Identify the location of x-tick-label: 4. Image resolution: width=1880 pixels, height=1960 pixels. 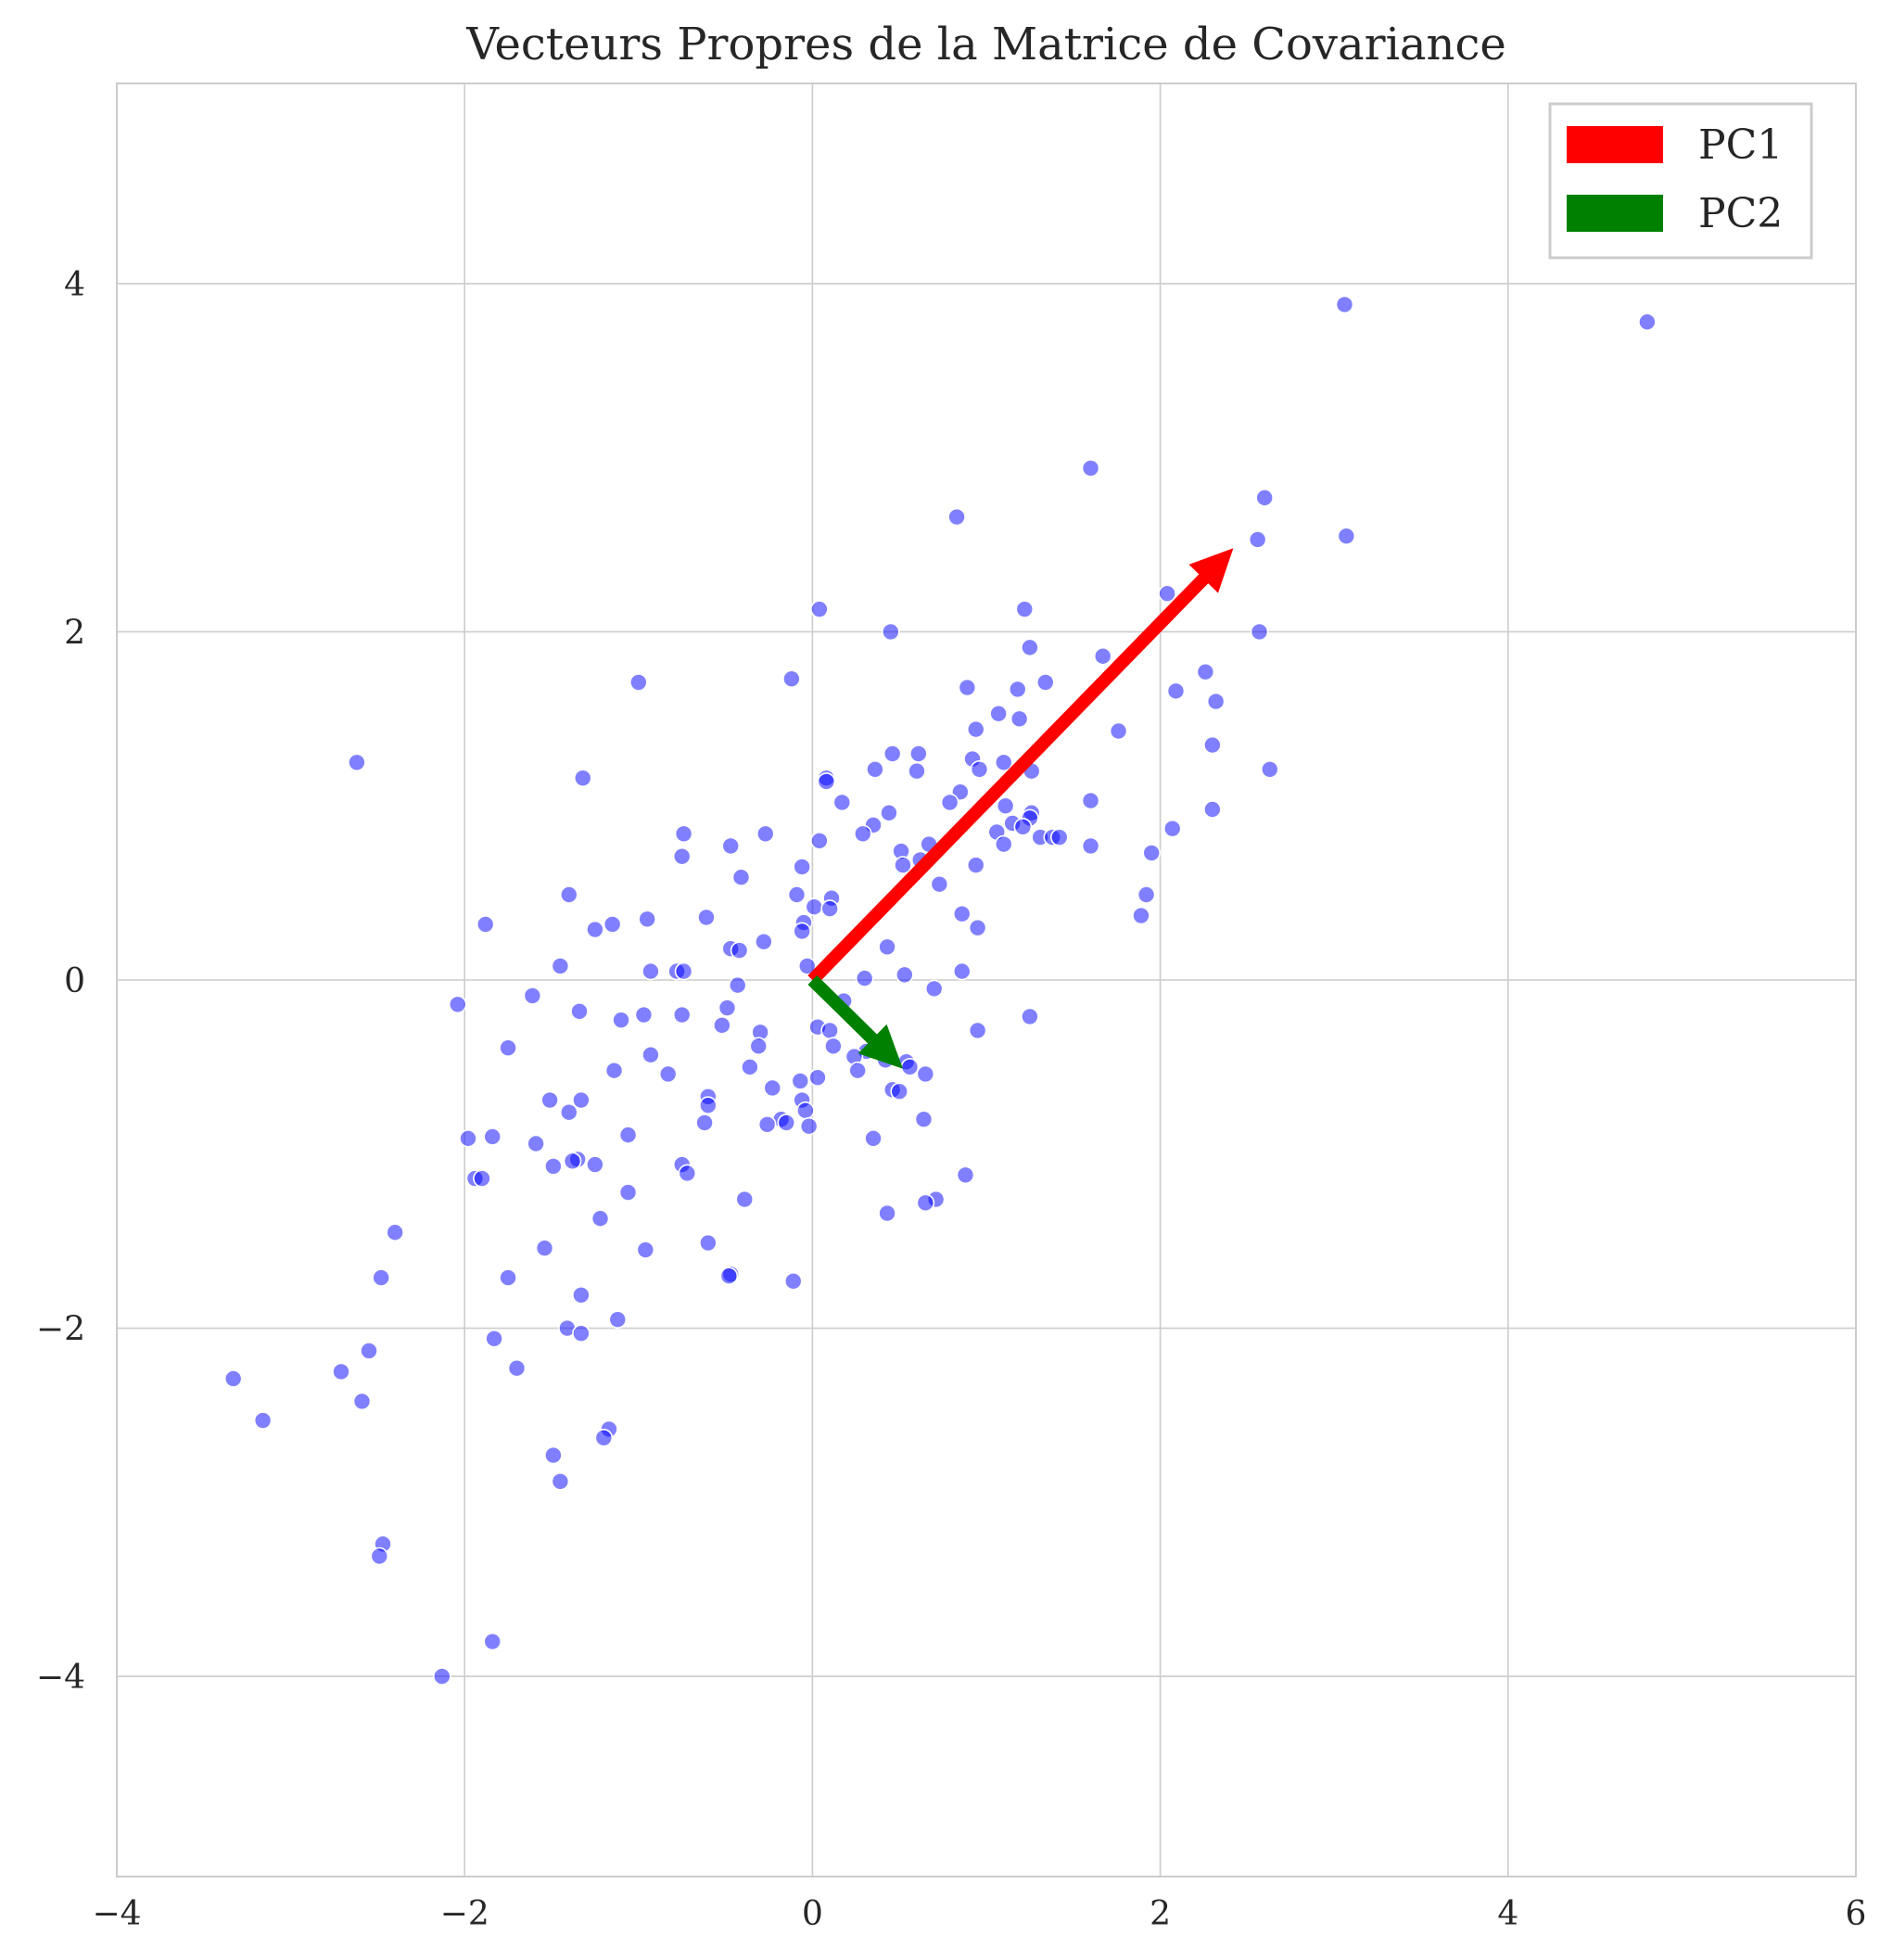
(1507, 1914).